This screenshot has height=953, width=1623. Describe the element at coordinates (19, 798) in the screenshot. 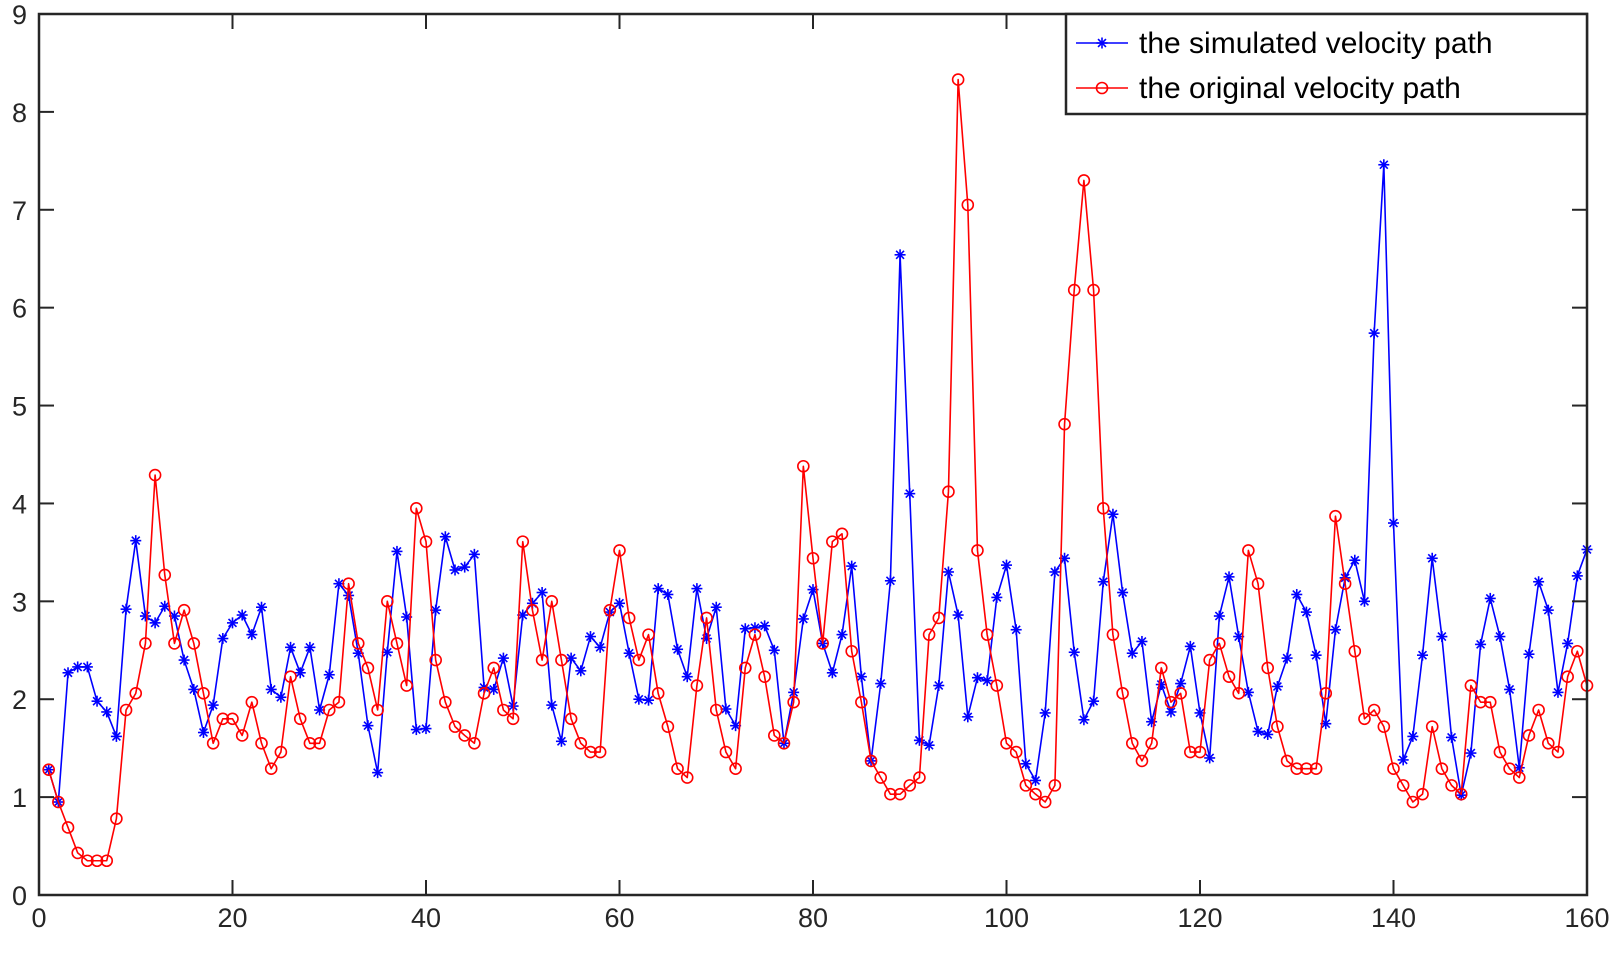

I see `y-tick-label: 1` at that location.